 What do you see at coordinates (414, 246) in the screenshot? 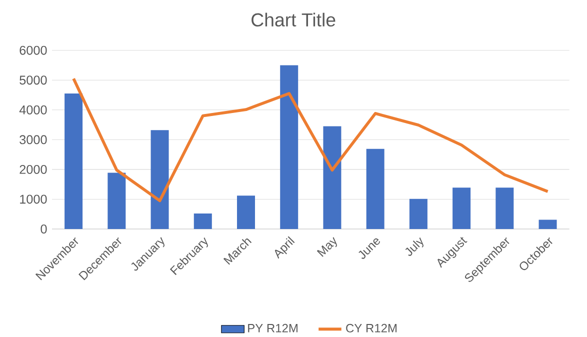
I see `x-tick-label: July` at bounding box center [414, 246].